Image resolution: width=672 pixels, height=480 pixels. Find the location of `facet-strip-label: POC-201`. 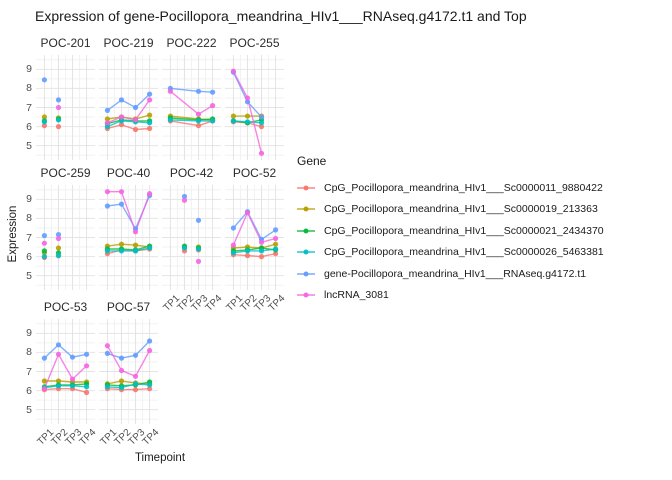

facet-strip-label: POC-201 is located at coordinates (65, 43).